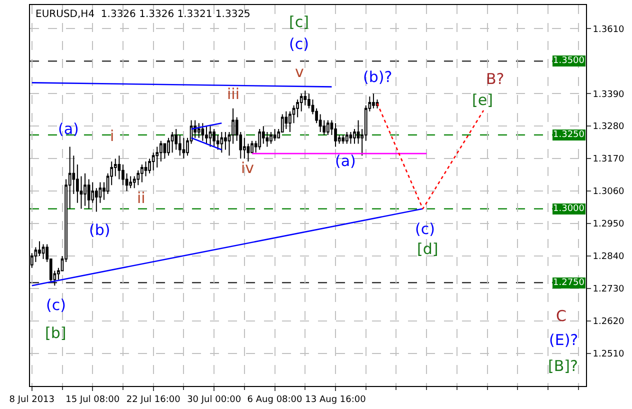  Describe the element at coordinates (563, 366) in the screenshot. I see `annotation: [B]?` at that location.